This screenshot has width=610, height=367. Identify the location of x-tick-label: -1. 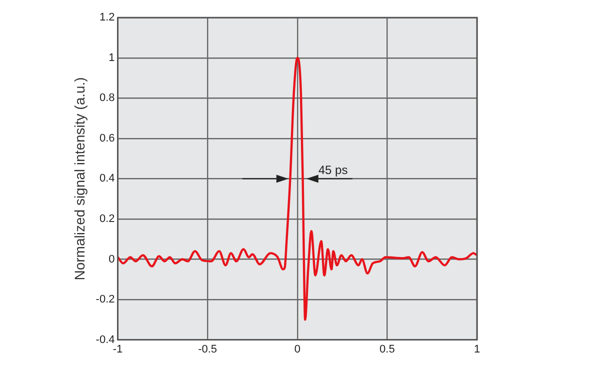
(117, 349).